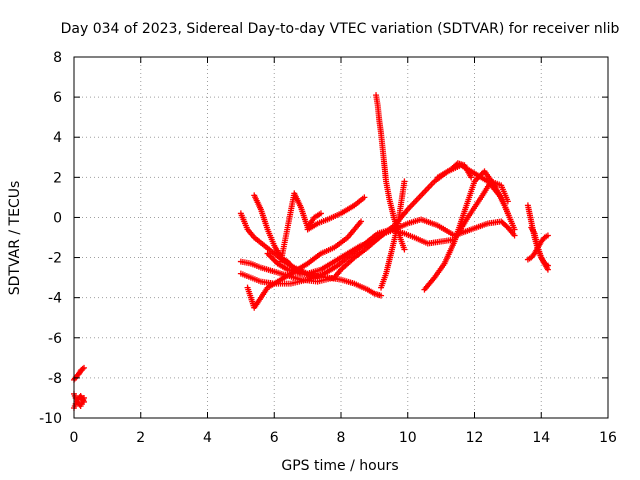 The height and width of the screenshot is (480, 640). I want to click on y-tick-label: 6, so click(57, 98).